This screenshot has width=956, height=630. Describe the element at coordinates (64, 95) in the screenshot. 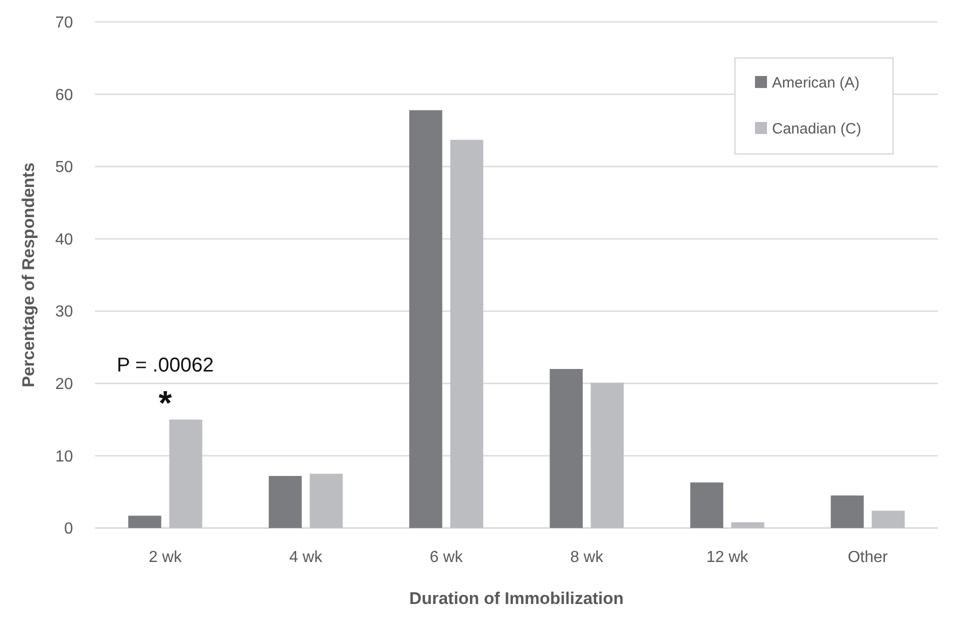

I see `y-tick-label: 60` at that location.